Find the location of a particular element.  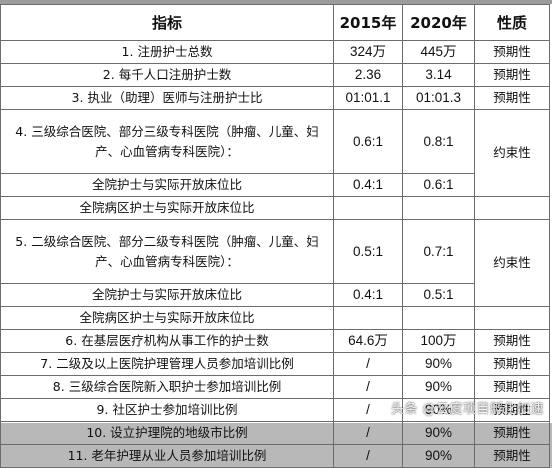

sheet-top-edge is located at coordinates (276, 2).